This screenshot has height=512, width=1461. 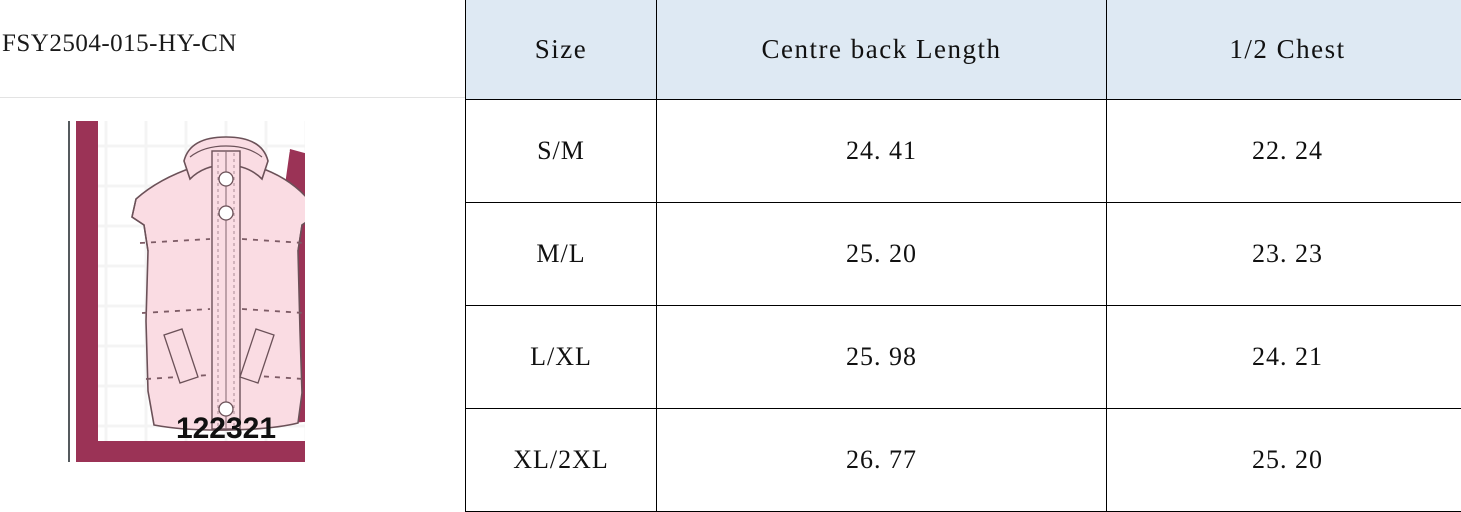 What do you see at coordinates (561, 254) in the screenshot?
I see `cell-size: M/L` at bounding box center [561, 254].